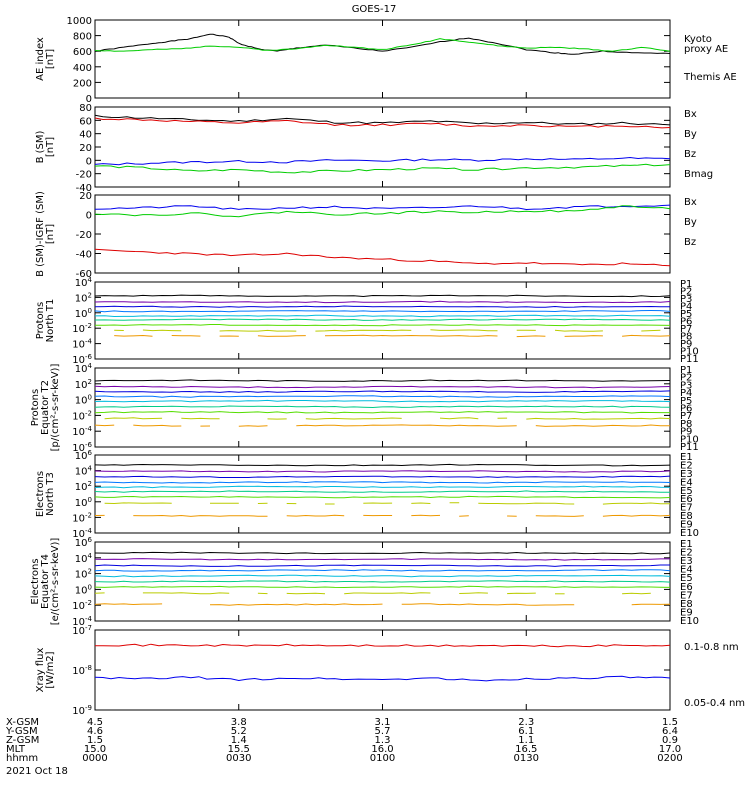  Describe the element at coordinates (383, 740) in the screenshot. I see `x-tick-value: 1.3` at that location.